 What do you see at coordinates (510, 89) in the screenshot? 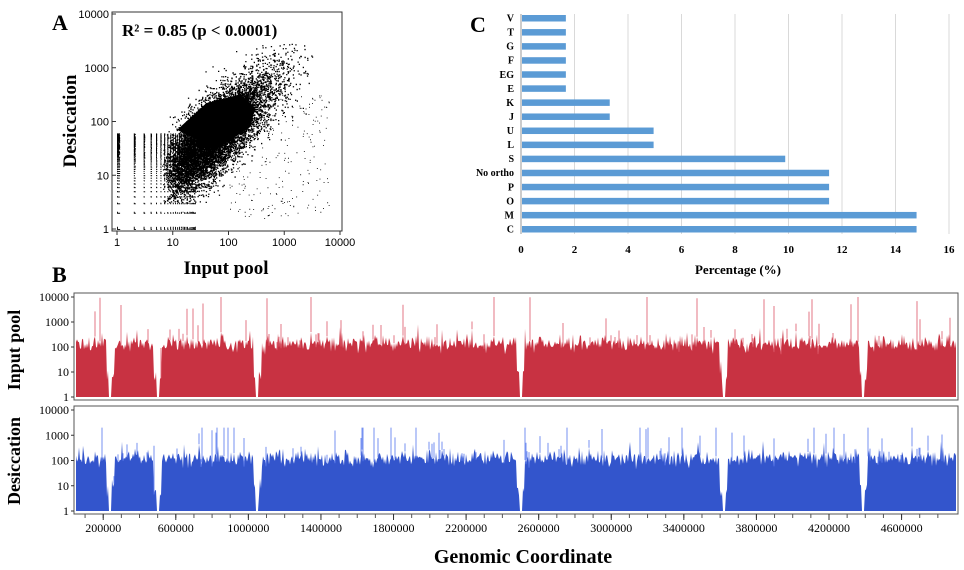
I see `panel-c-category-label: E` at bounding box center [510, 89].